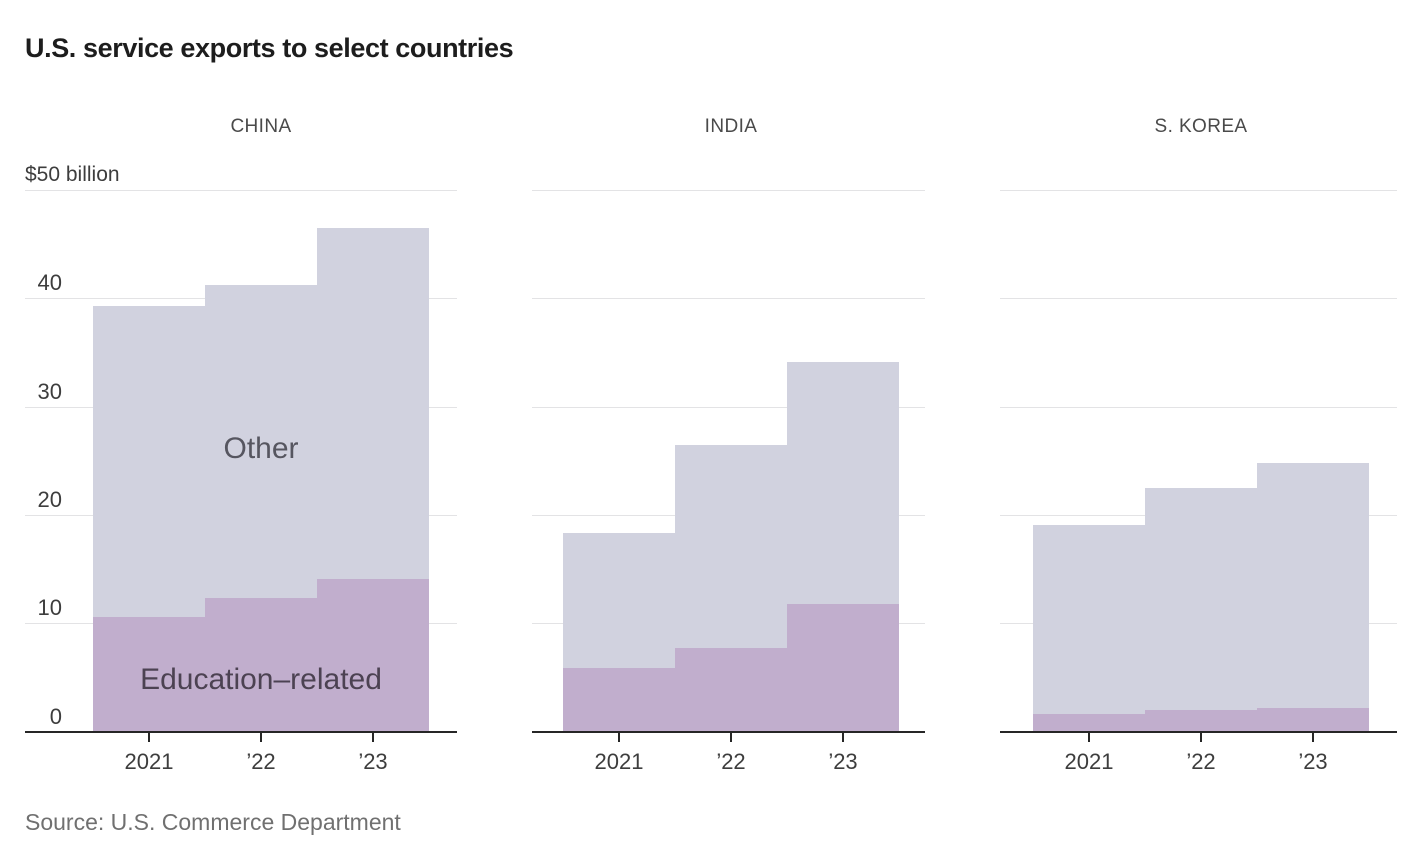  What do you see at coordinates (55, 716) in the screenshot?
I see `y-tick-label: 0` at bounding box center [55, 716].